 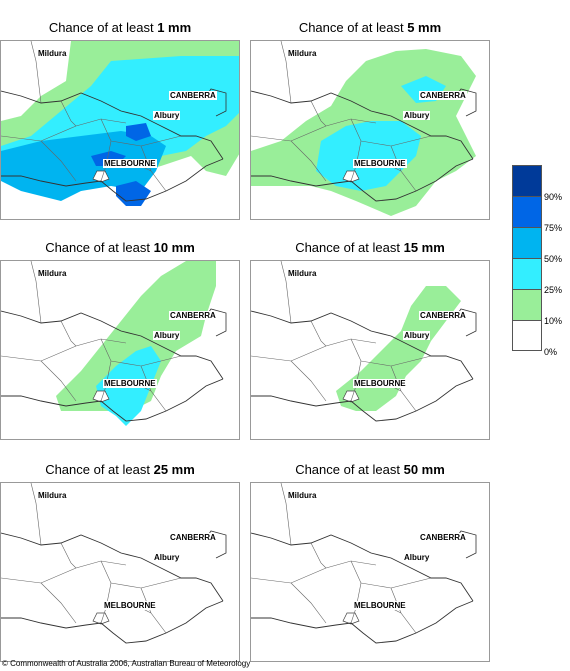 I want to click on color-legend, so click(x=527, y=258).